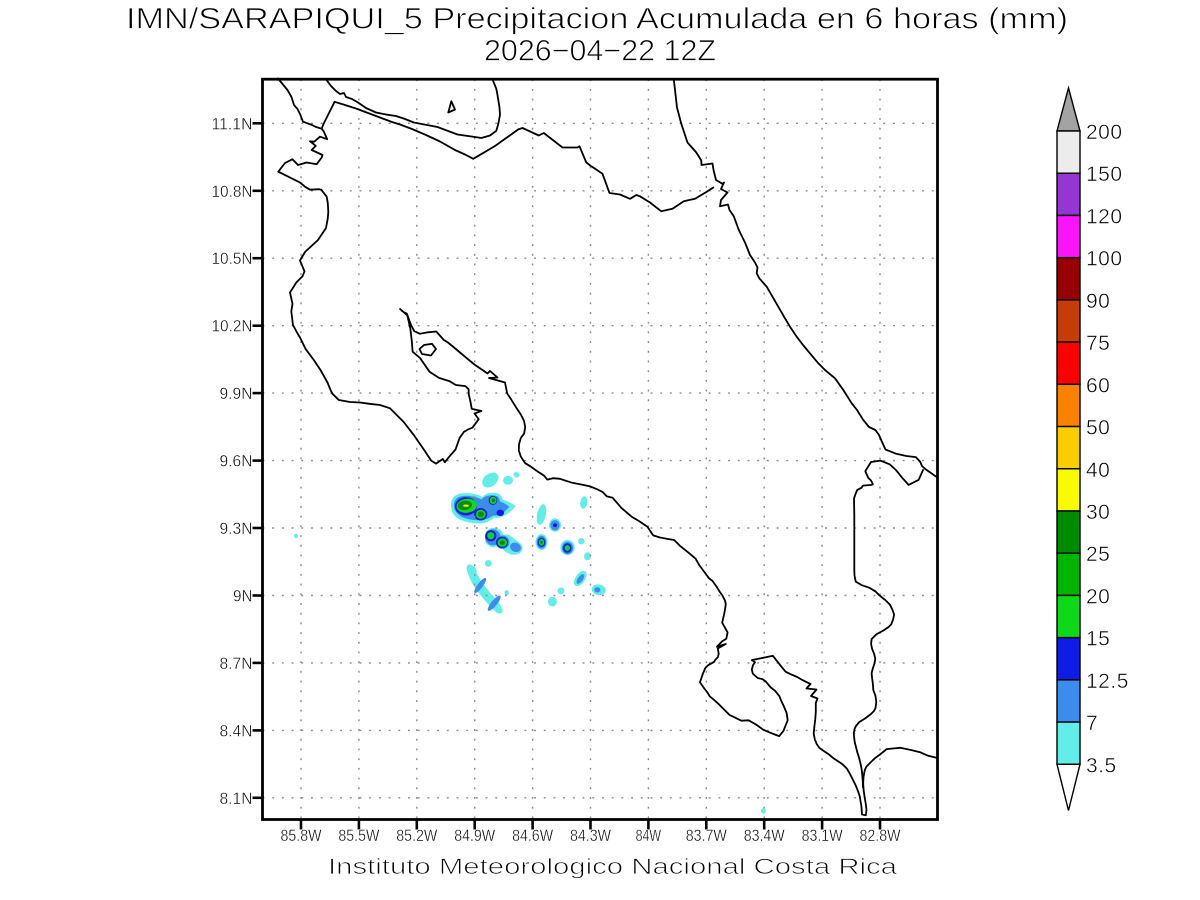 The width and height of the screenshot is (1200, 900). What do you see at coordinates (232, 326) in the screenshot?
I see `svg-text: 10.2N` at bounding box center [232, 326].